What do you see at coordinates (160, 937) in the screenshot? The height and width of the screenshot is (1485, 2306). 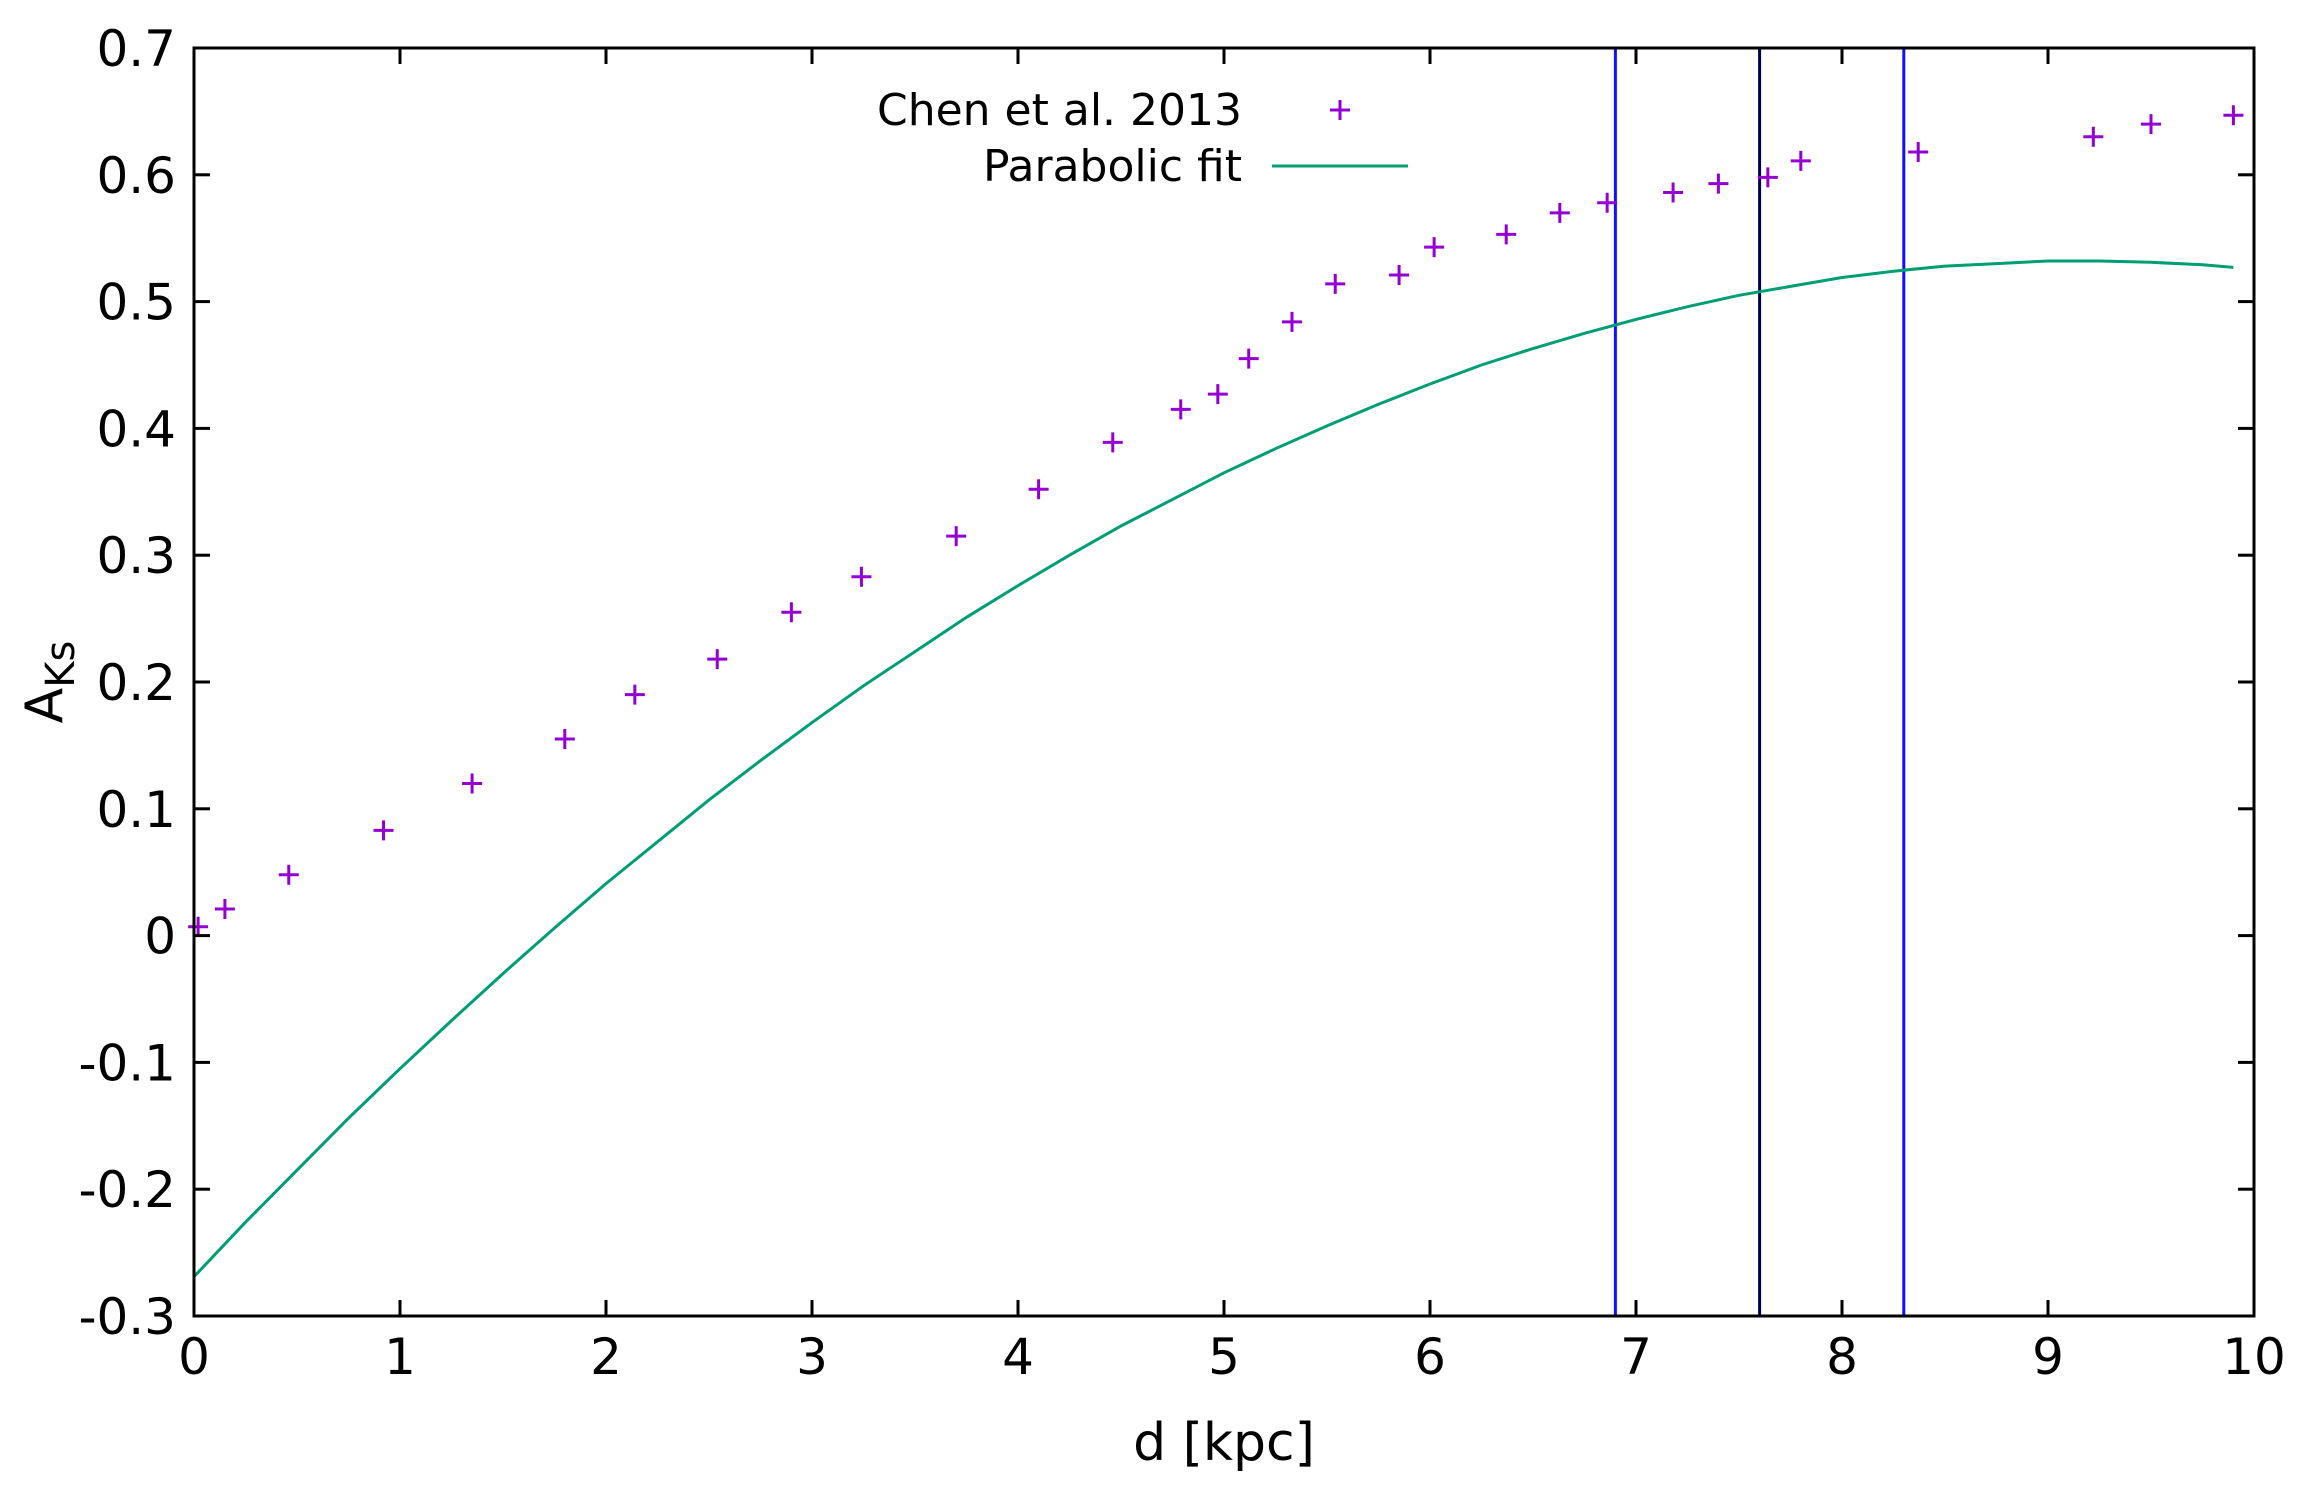 I see `y-tick-label: 0` at bounding box center [160, 937].